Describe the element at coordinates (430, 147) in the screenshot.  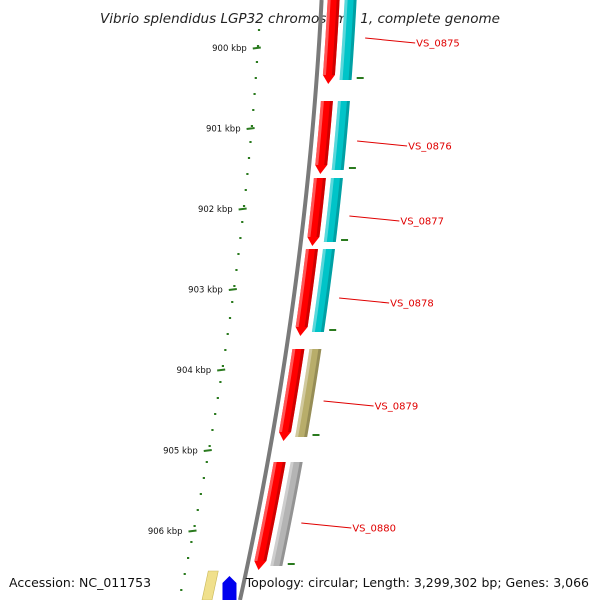
I see `gene-label: VS_0876` at that location.